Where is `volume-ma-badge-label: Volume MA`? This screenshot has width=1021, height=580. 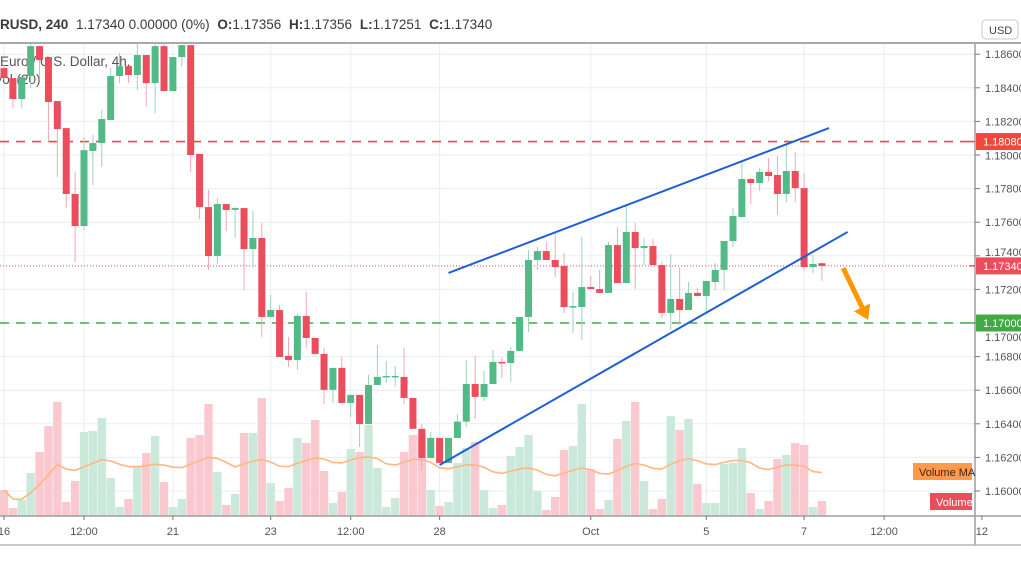
volume-ma-badge-label: Volume MA is located at coordinates (947, 473).